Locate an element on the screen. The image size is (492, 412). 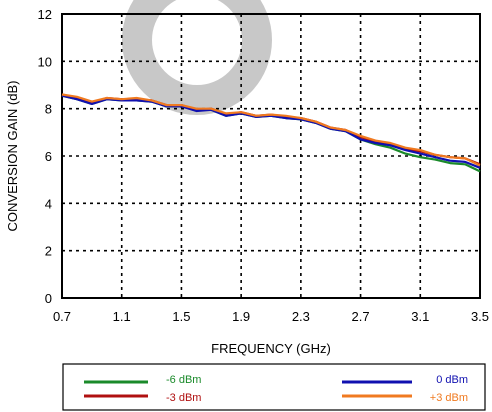
x-axis-title: FREQUENCY (GHz) is located at coordinates (271, 348).